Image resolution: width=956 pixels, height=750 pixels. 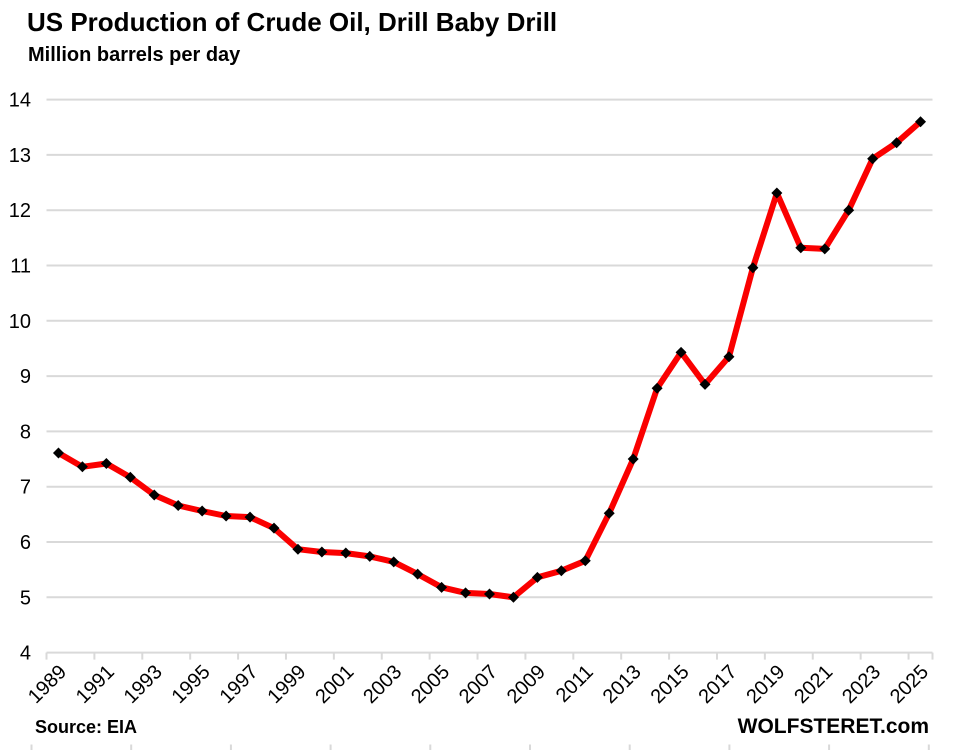 I want to click on y-axis-labels: 4 5 6 7 8 9 10 11 12 13 14, so click(x=20, y=377).